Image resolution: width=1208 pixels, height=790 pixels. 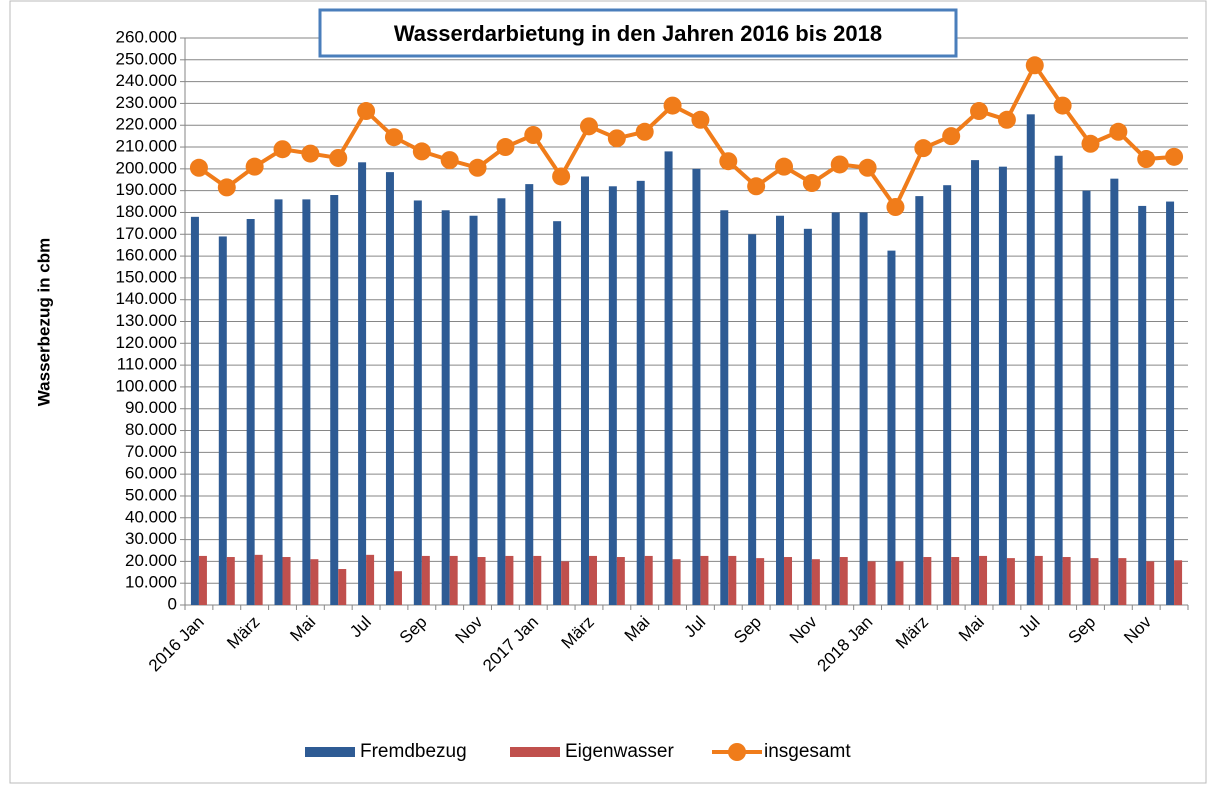 What do you see at coordinates (146, 189) in the screenshot?
I see `y-tick-label: 190.000` at bounding box center [146, 189].